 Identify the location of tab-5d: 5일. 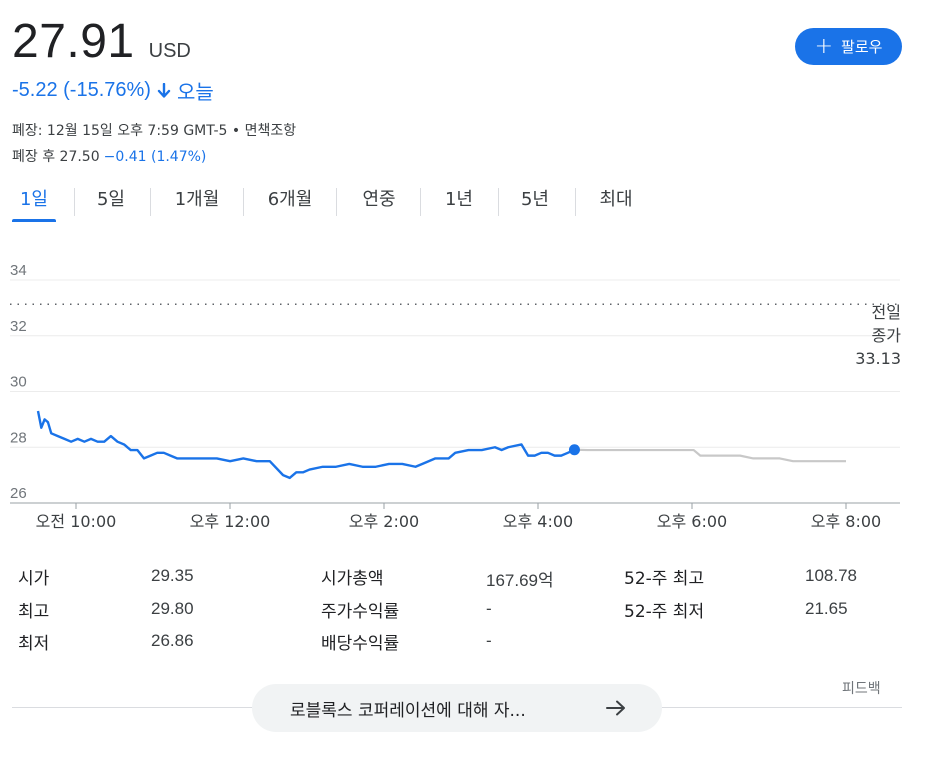
(111, 204).